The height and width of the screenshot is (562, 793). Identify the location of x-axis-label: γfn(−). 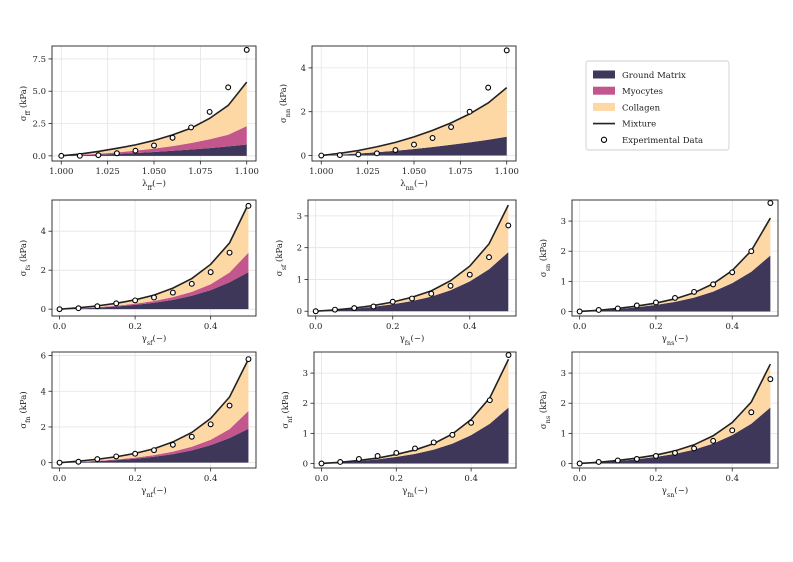
(414, 492).